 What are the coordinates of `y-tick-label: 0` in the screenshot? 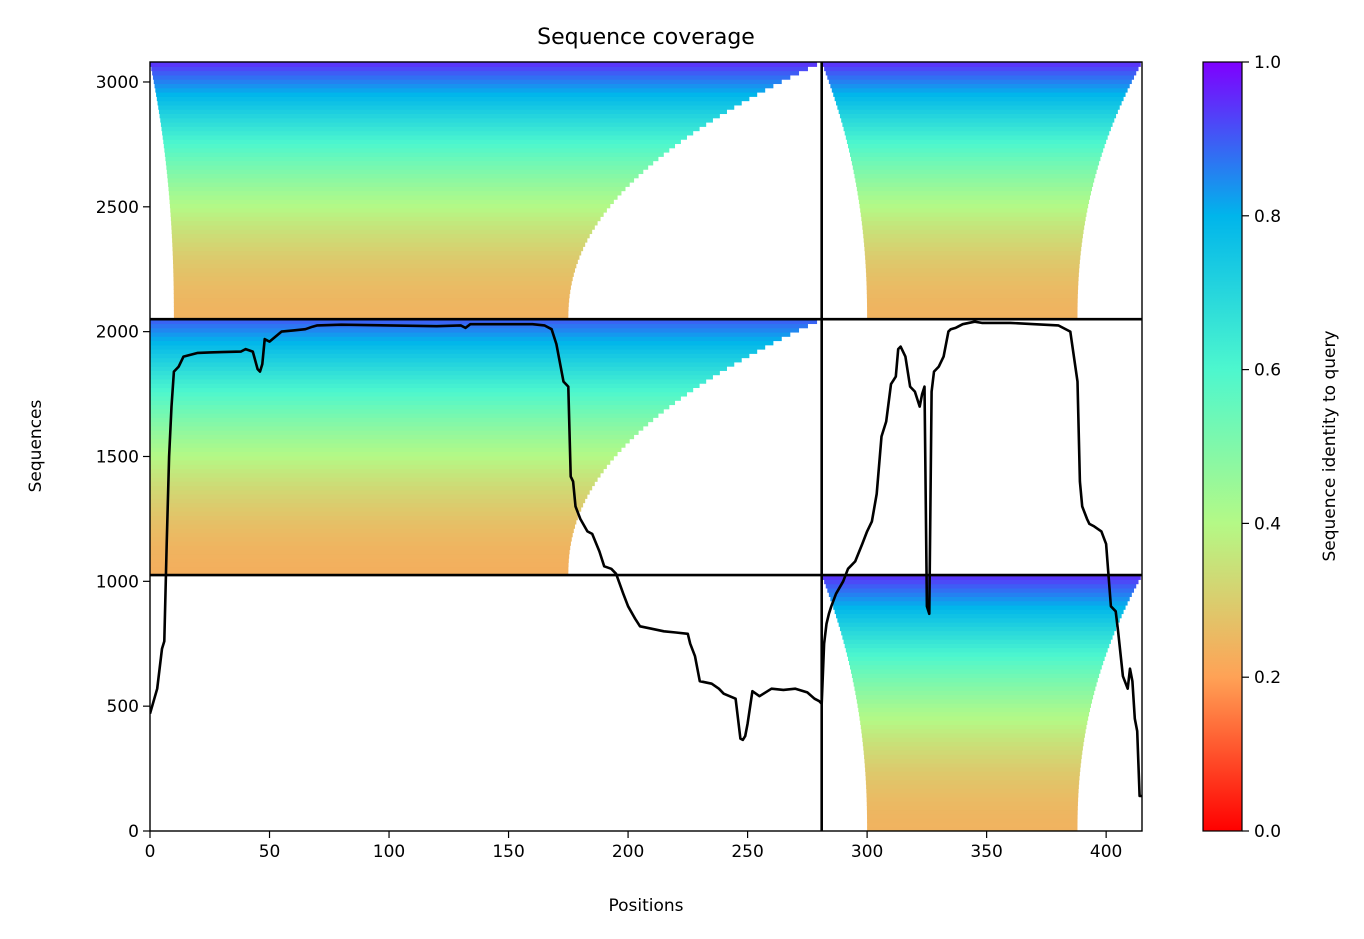 It's located at (133, 832).